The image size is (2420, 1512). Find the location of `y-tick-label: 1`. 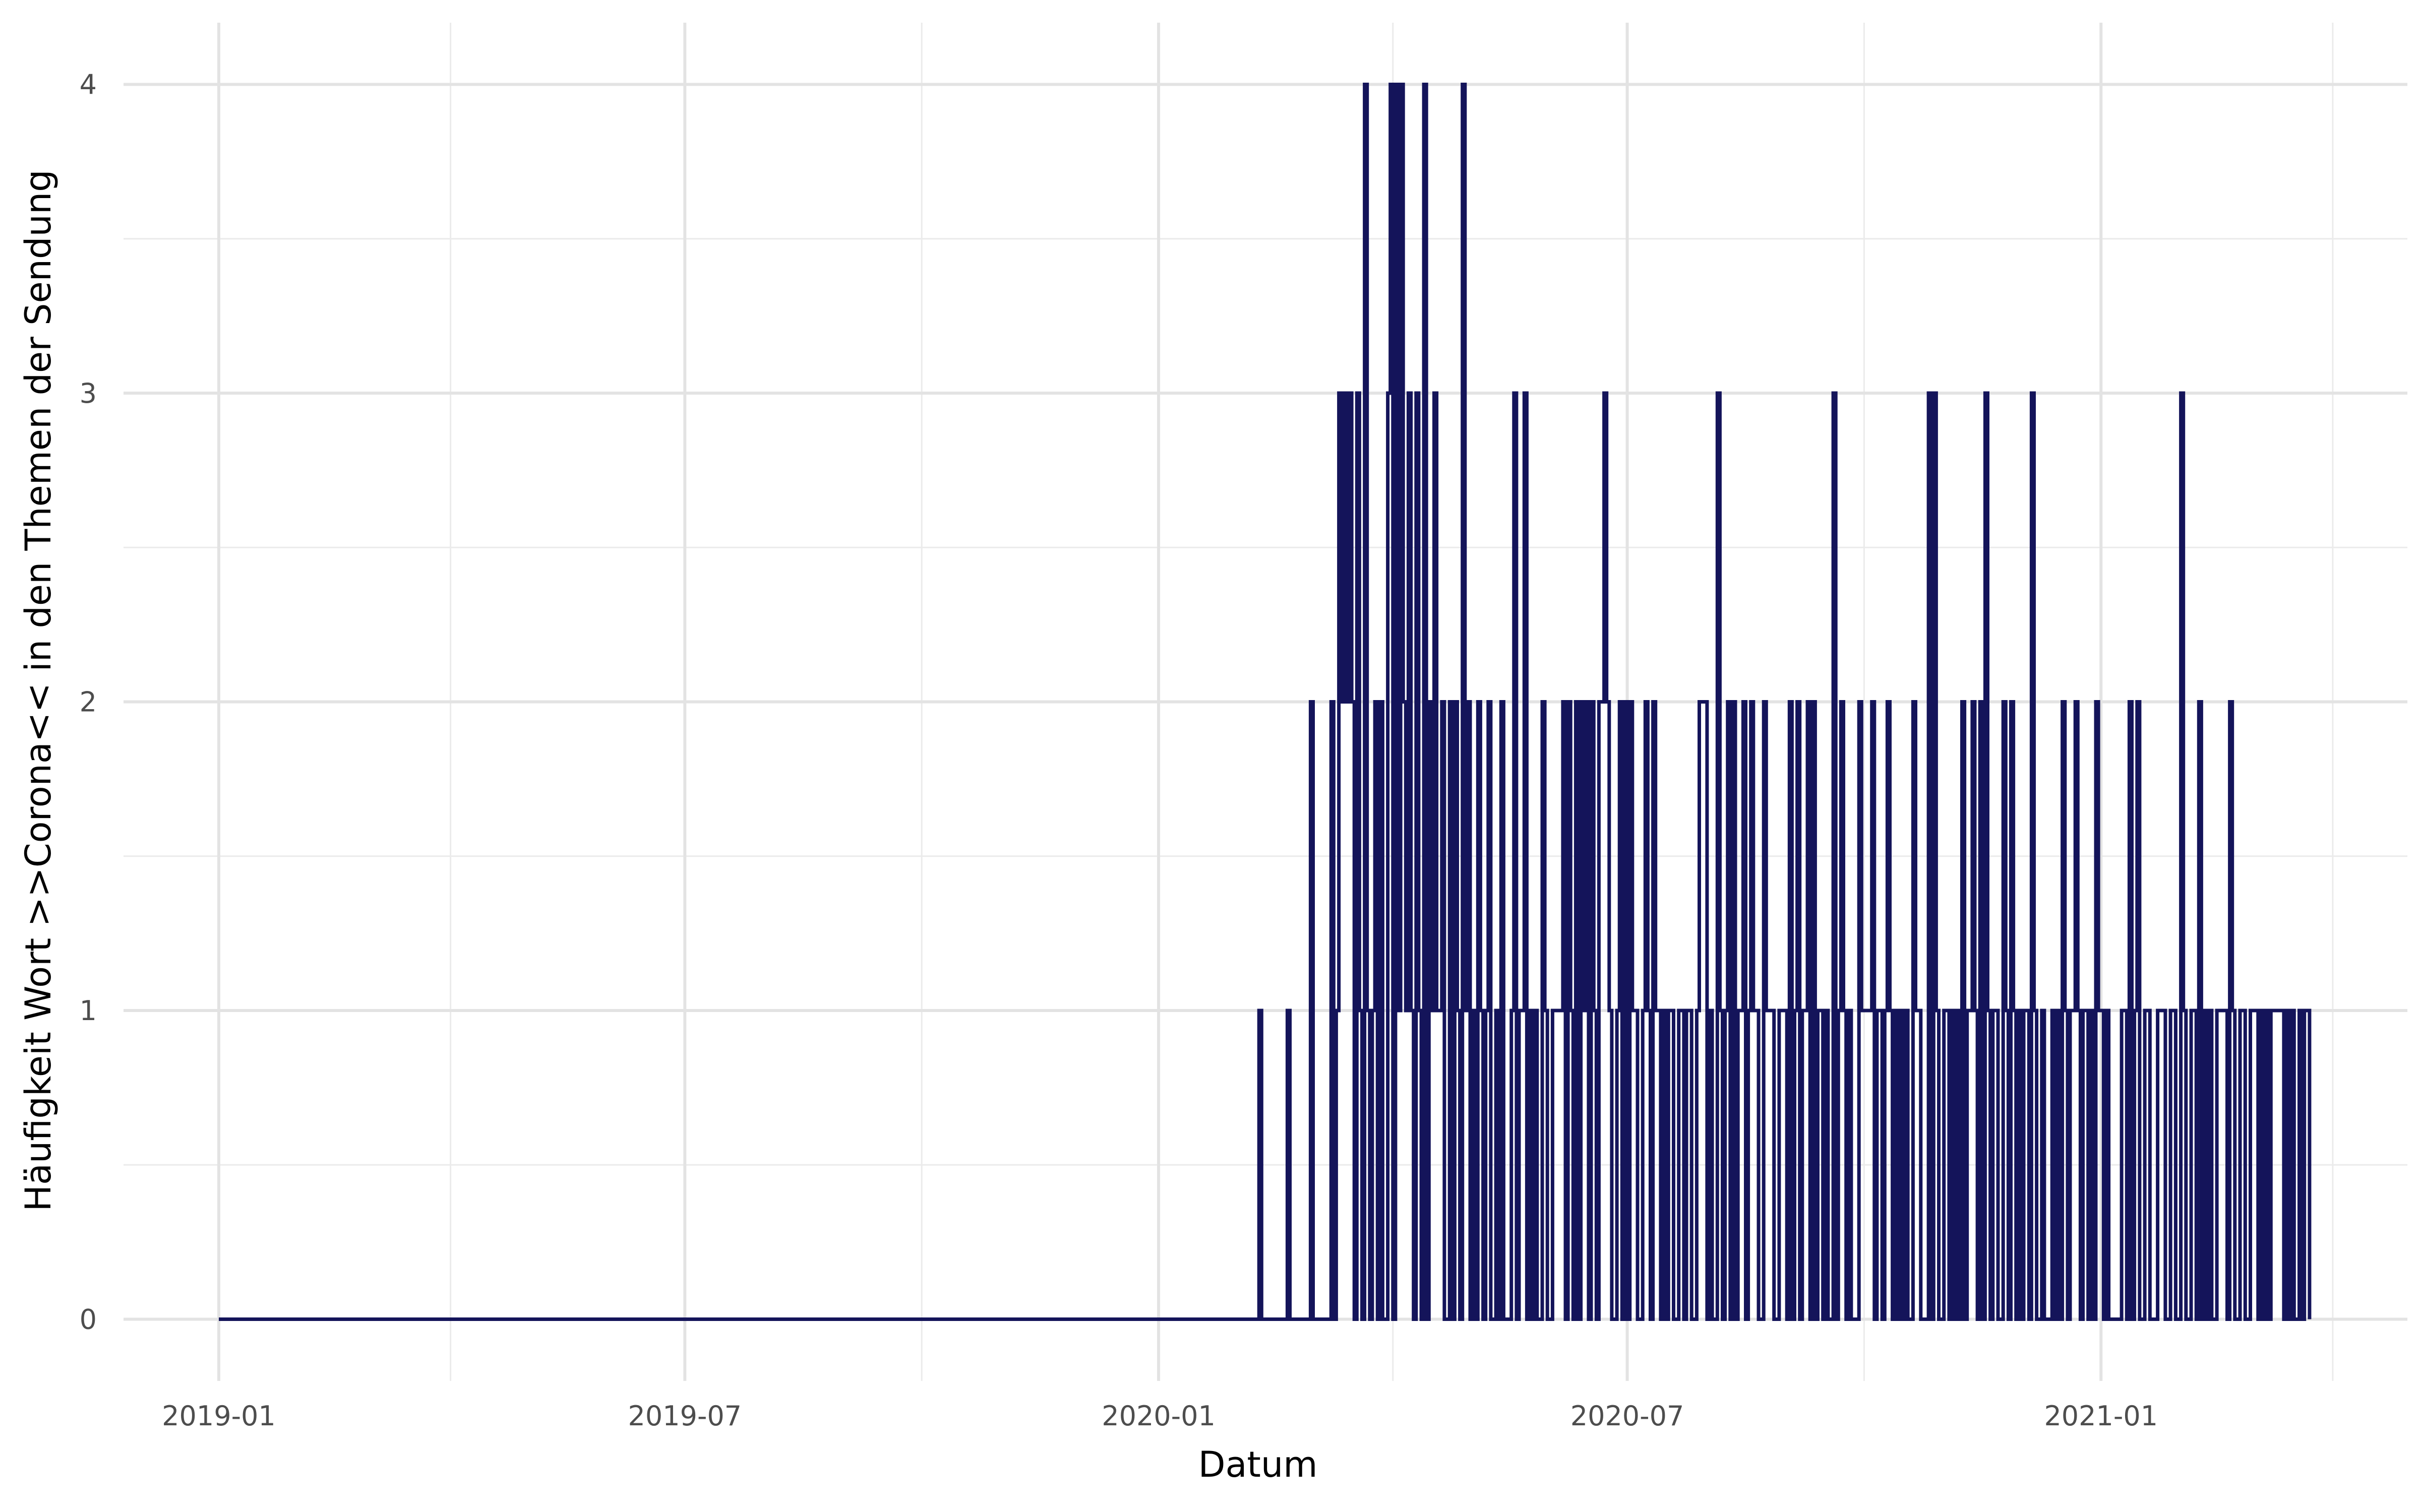

y-tick-label: 1 is located at coordinates (88, 1011).